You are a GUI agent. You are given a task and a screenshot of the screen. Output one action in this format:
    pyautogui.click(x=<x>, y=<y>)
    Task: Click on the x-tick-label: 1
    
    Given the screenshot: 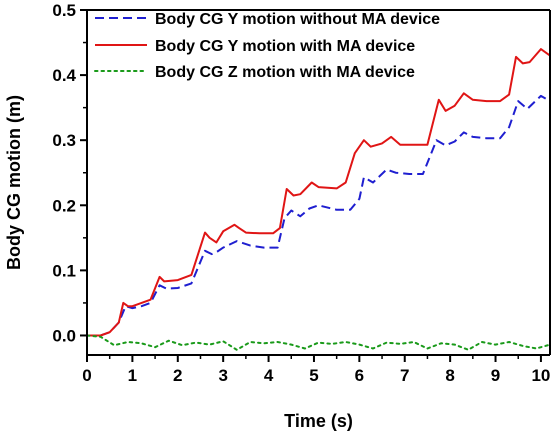 What is the action you would take?
    pyautogui.click(x=132, y=375)
    